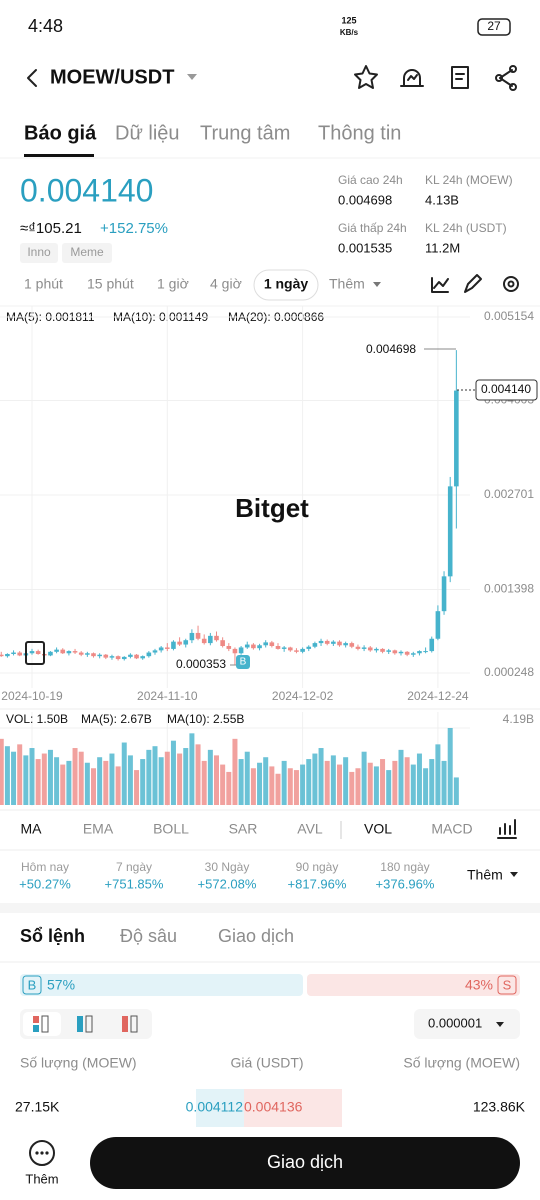 The image size is (540, 1200). What do you see at coordinates (60, 133) in the screenshot?
I see `tab: Báo giá` at bounding box center [60, 133].